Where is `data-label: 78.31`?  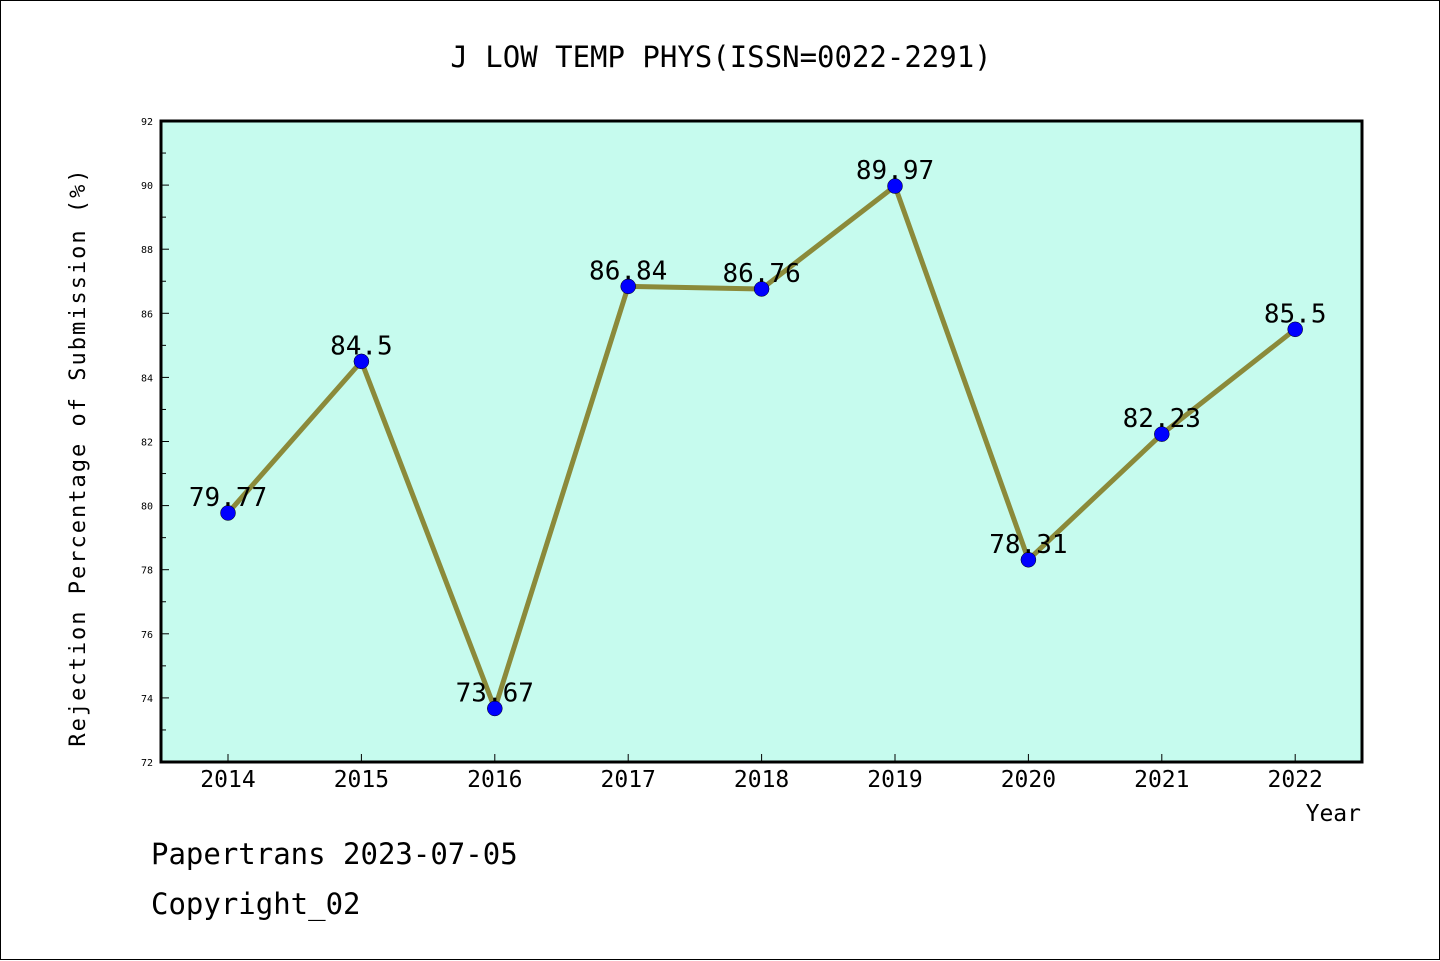
data-label: 78.31 is located at coordinates (1028, 545).